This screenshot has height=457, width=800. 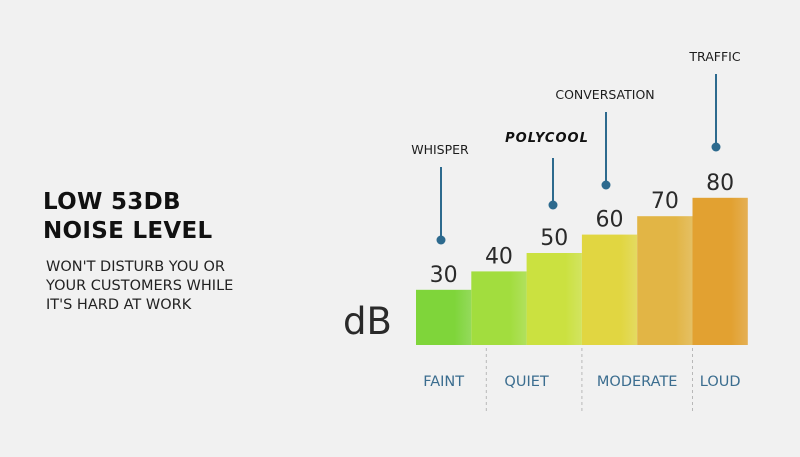 I want to click on headline-line: LOW 53DB, so click(x=112, y=202).